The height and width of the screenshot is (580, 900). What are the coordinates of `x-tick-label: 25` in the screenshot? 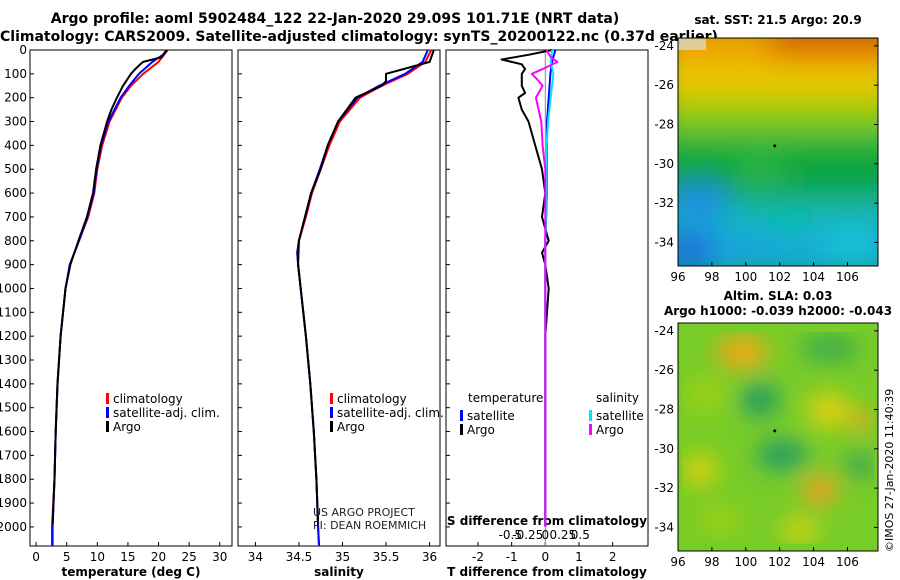 It's located at (189, 557).